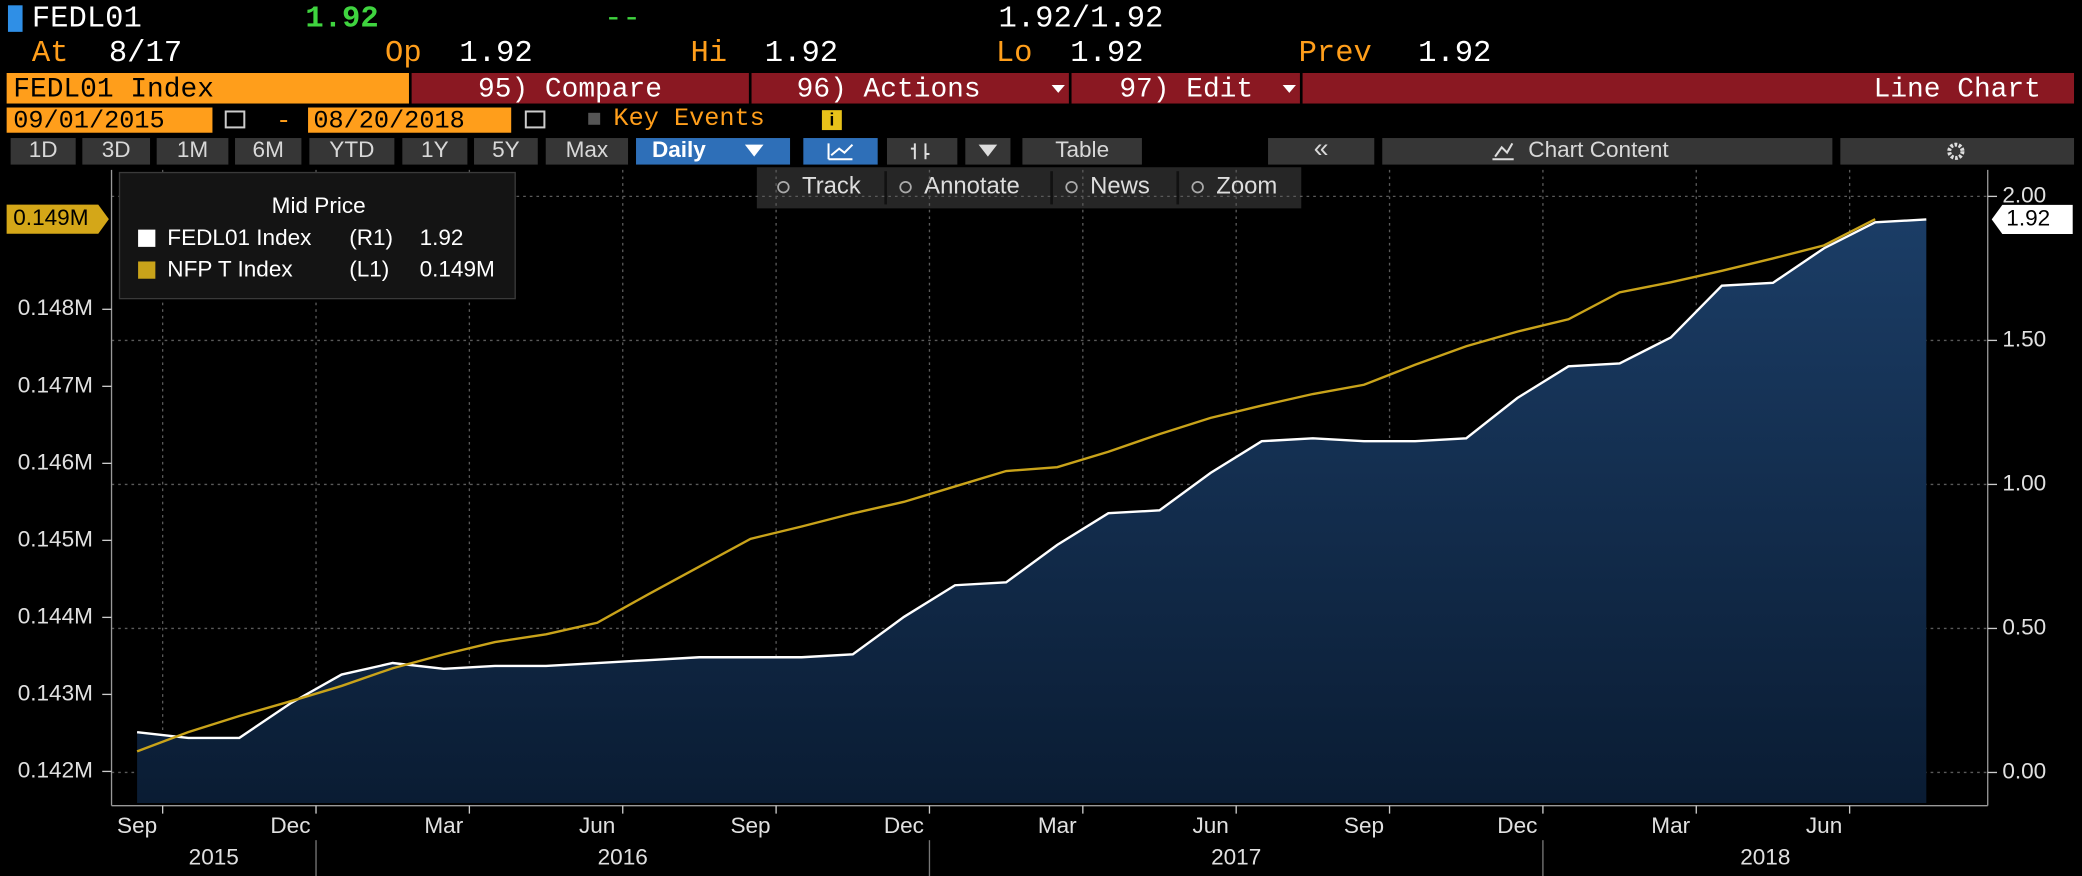 The height and width of the screenshot is (876, 2082). I want to click on y2-tick-label: 1.50, so click(2024, 338).